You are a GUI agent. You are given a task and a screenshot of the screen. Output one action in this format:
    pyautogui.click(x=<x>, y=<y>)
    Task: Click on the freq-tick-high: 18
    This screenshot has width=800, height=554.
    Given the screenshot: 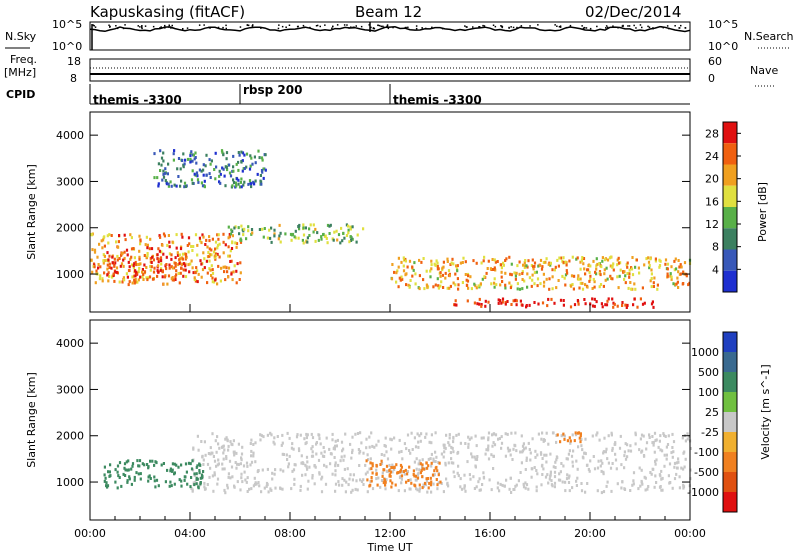 What is the action you would take?
    pyautogui.click(x=74, y=61)
    